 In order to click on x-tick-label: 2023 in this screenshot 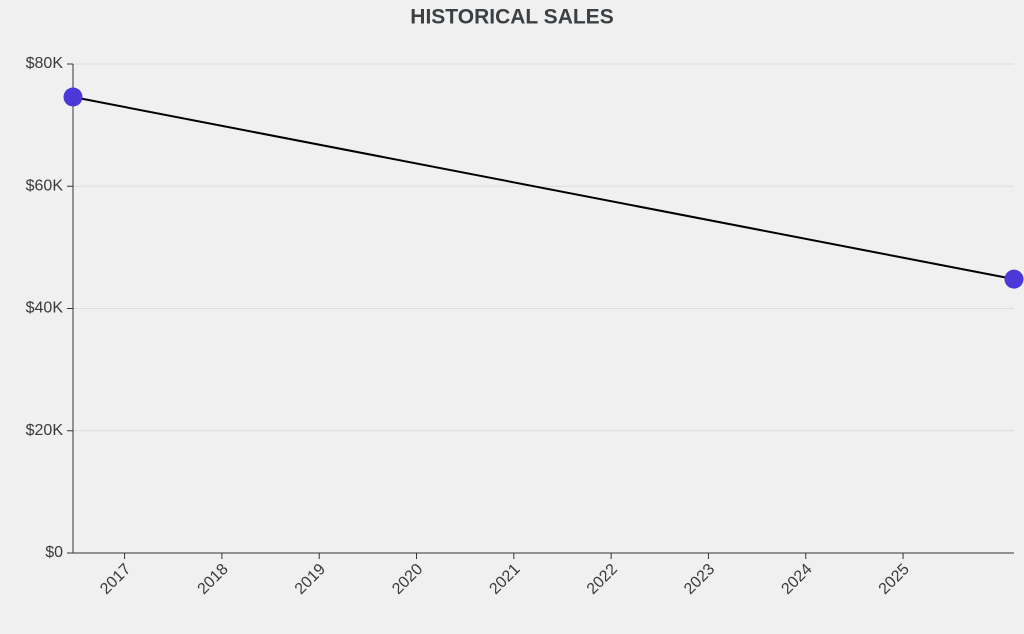, I will do `click(699, 579)`.